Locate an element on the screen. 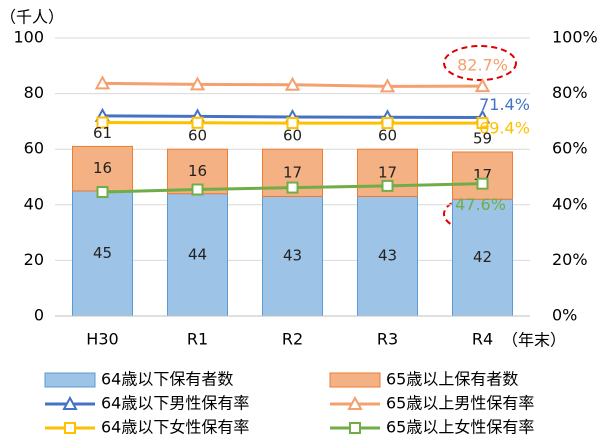 The height and width of the screenshot is (441, 597). legend-label: 64歳以下男性保有率 is located at coordinates (175, 403).